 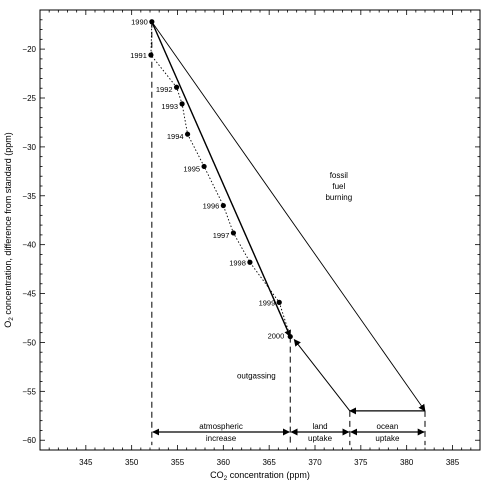 I want to click on y-tick-label: −45, so click(x=29, y=294).